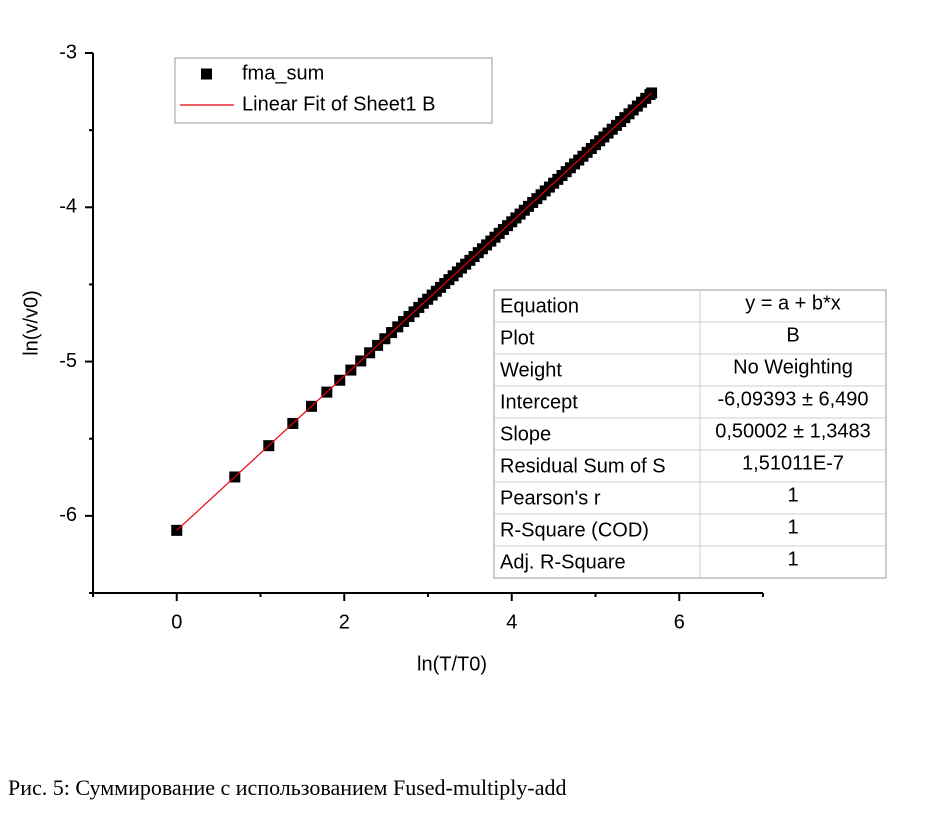  Describe the element at coordinates (176, 622) in the screenshot. I see `x-tick-label: 0` at that location.